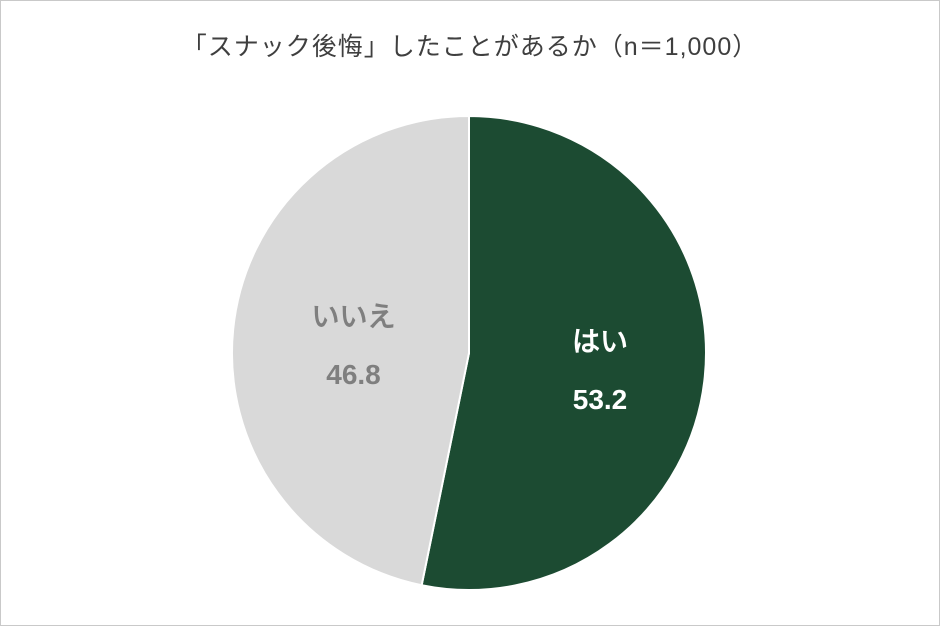  I want to click on slice-label-no: いいえ 46.8, so click(353, 346).